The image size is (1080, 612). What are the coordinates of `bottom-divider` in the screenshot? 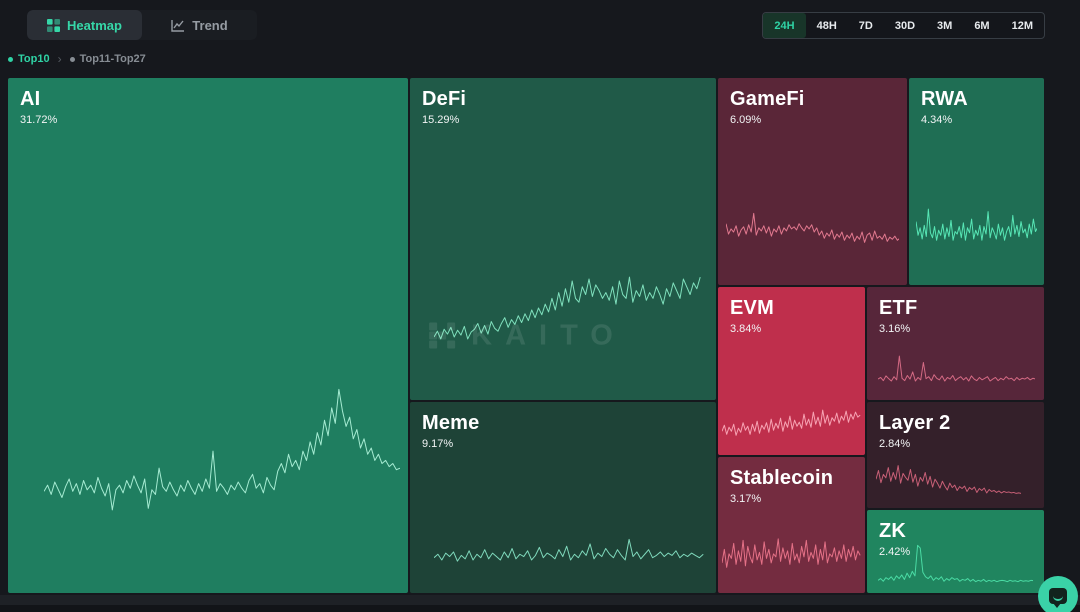 It's located at (540, 600).